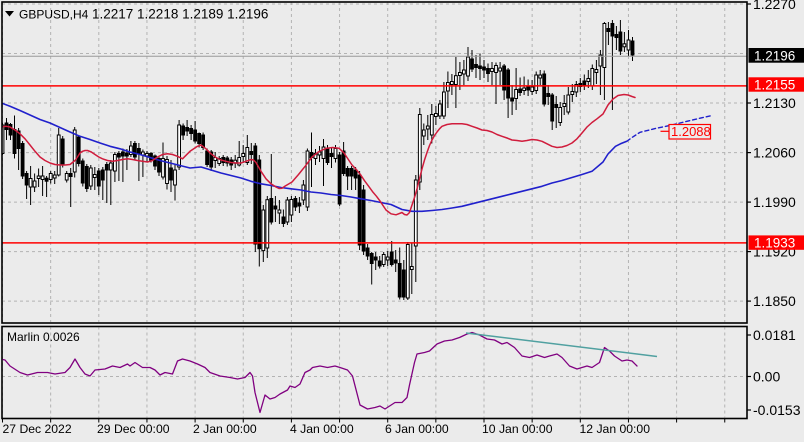  What do you see at coordinates (133, 429) in the screenshot?
I see `svg-text: 29 Dec 00:00` at bounding box center [133, 429].